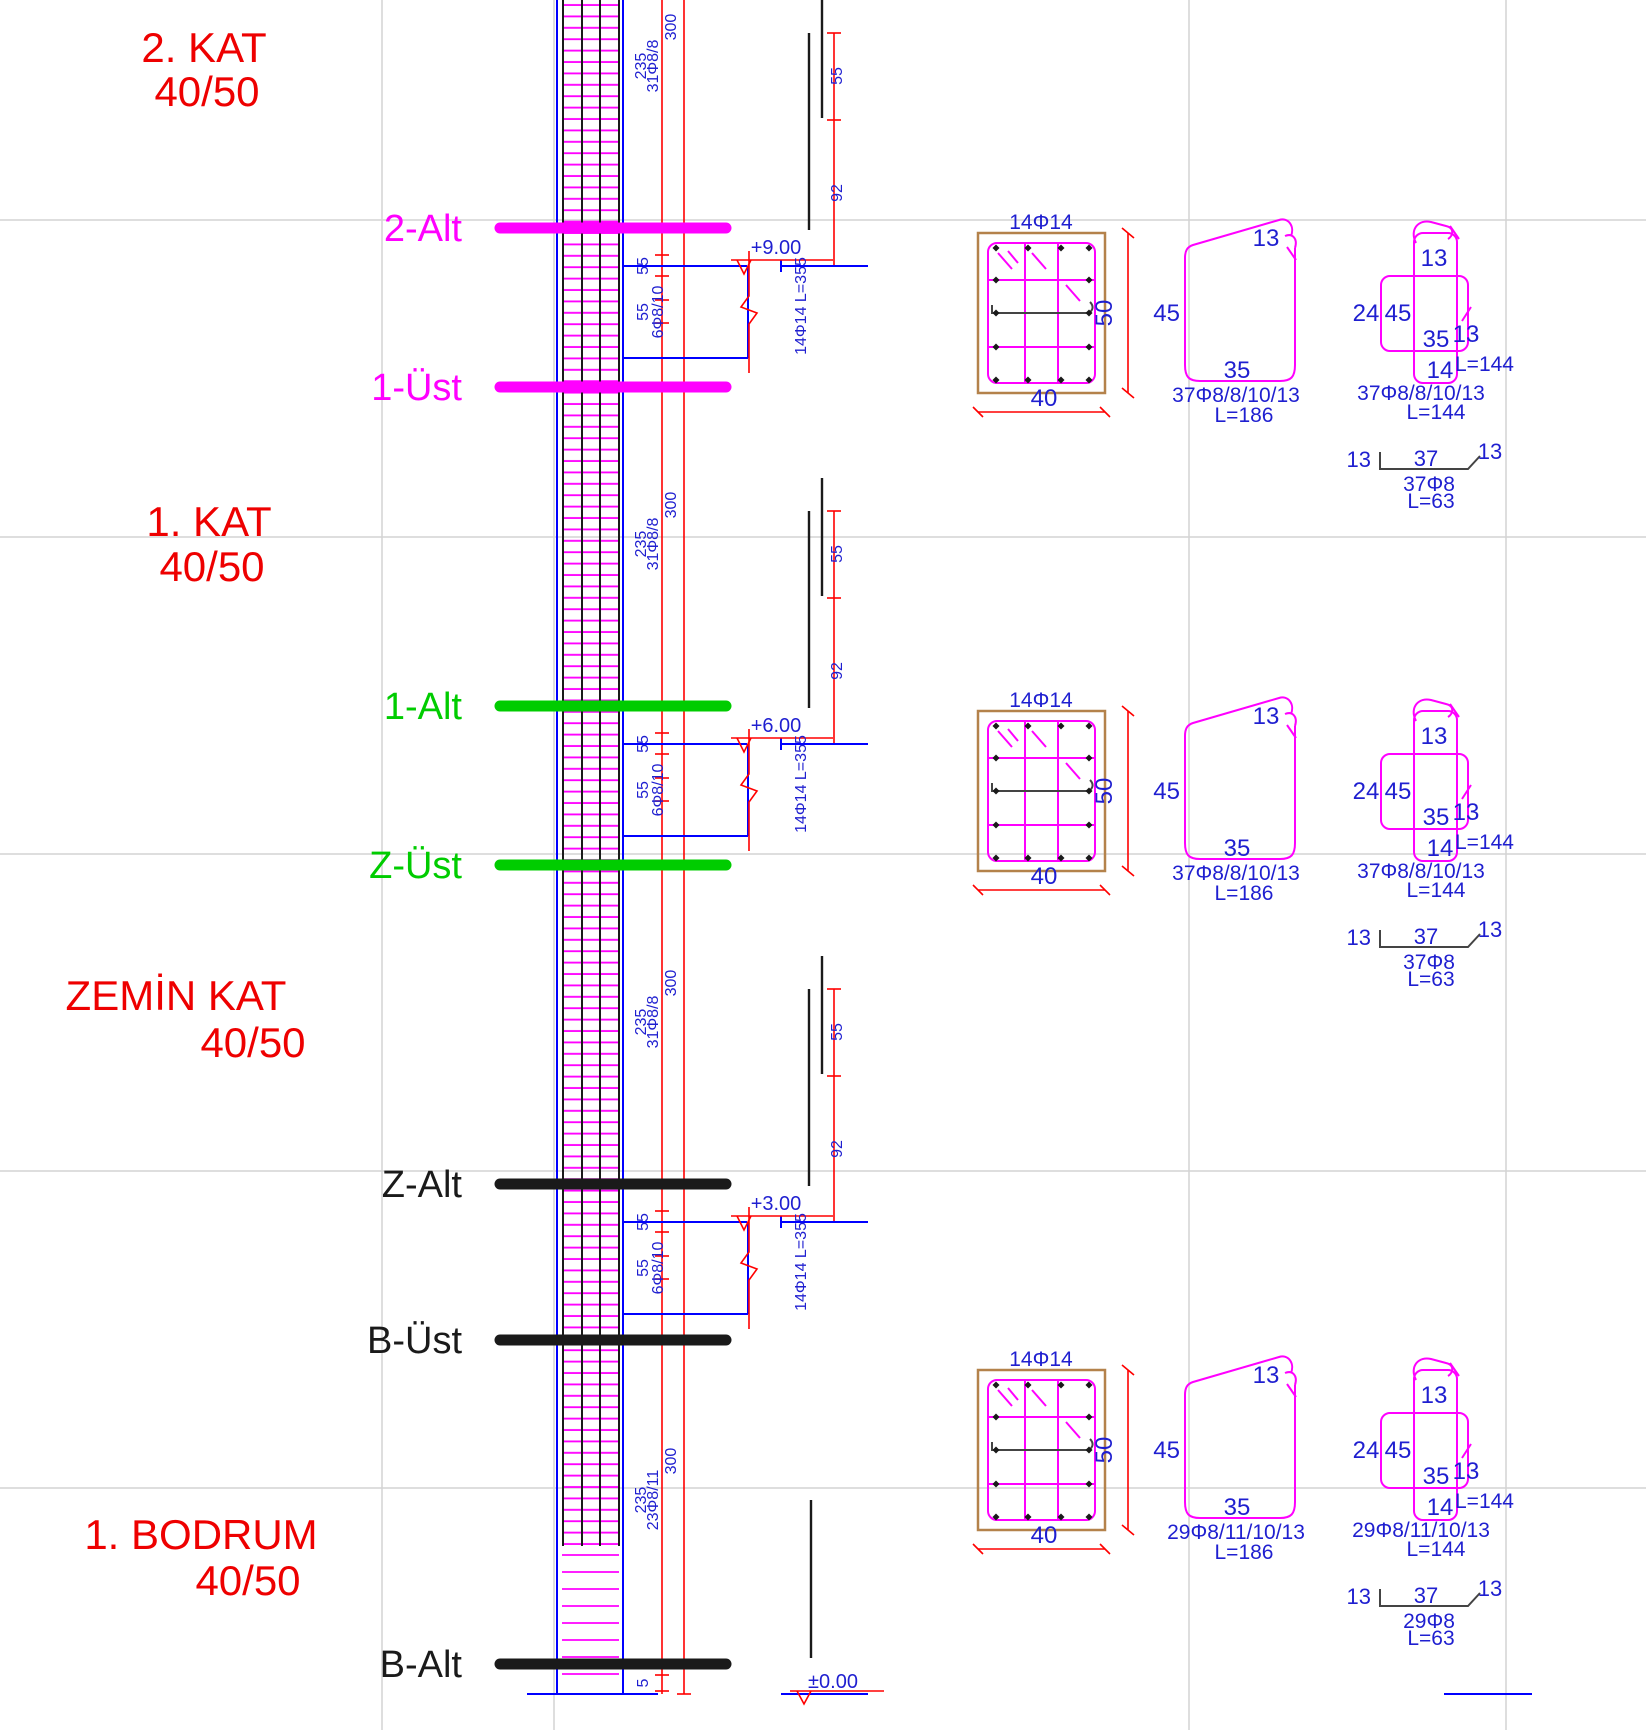 Image resolution: width=1646 pixels, height=1730 pixels. Describe the element at coordinates (1430, 1638) in the screenshot. I see `tie-length: L=63` at that location.